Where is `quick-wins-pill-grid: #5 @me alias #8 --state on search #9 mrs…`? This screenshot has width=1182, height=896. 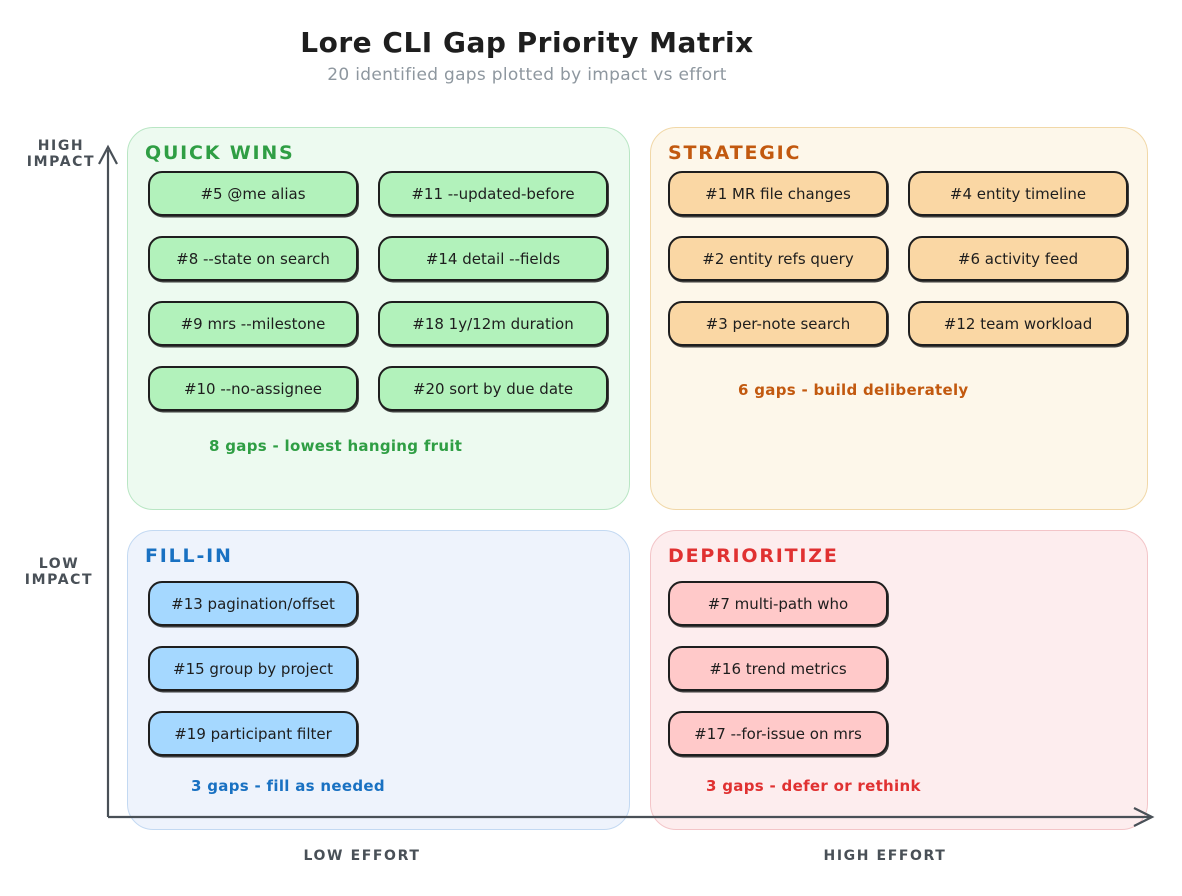 quick-wins-pill-grid: #5 @me alias #8 --state on search #9 mrs… is located at coordinates (378, 291).